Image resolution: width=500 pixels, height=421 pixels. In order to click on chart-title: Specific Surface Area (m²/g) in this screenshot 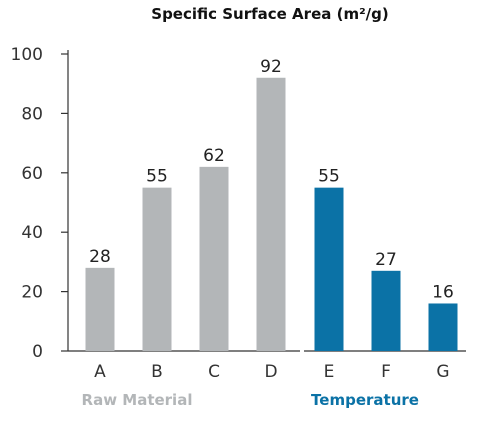, I will do `click(269, 14)`.